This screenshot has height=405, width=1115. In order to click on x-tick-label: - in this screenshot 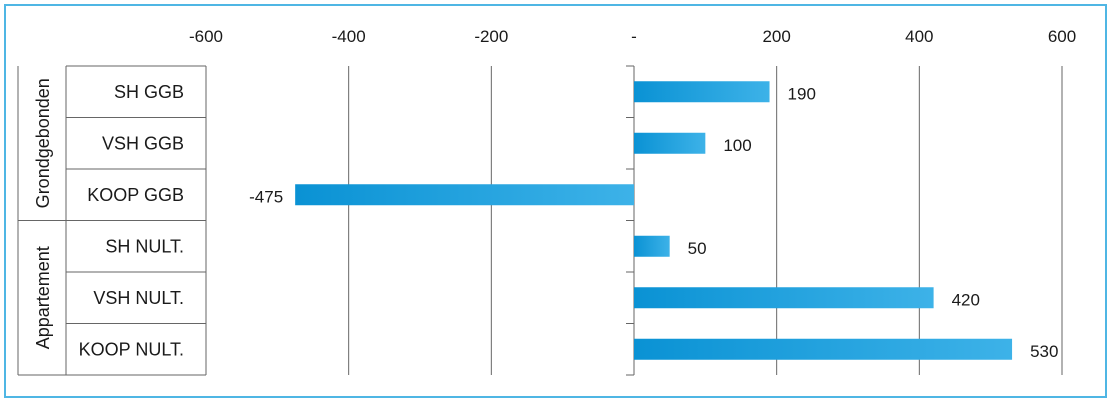, I will do `click(634, 36)`.